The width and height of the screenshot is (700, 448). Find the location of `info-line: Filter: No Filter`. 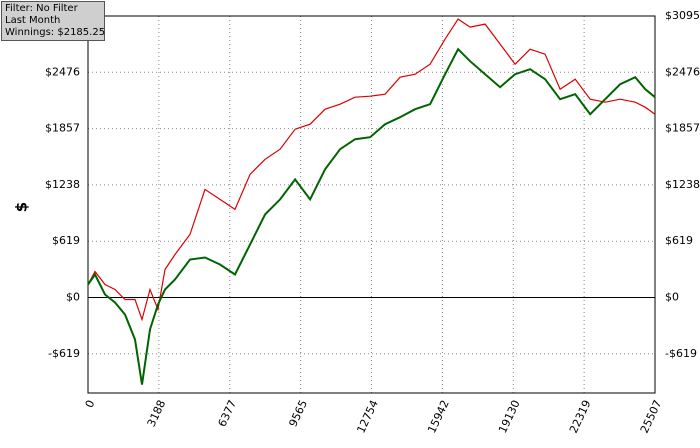

info-line: Filter: No Filter is located at coordinates (41, 8).